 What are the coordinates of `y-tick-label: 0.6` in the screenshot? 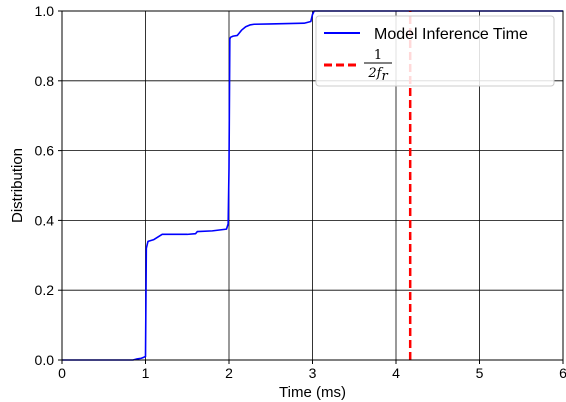 It's located at (45, 151).